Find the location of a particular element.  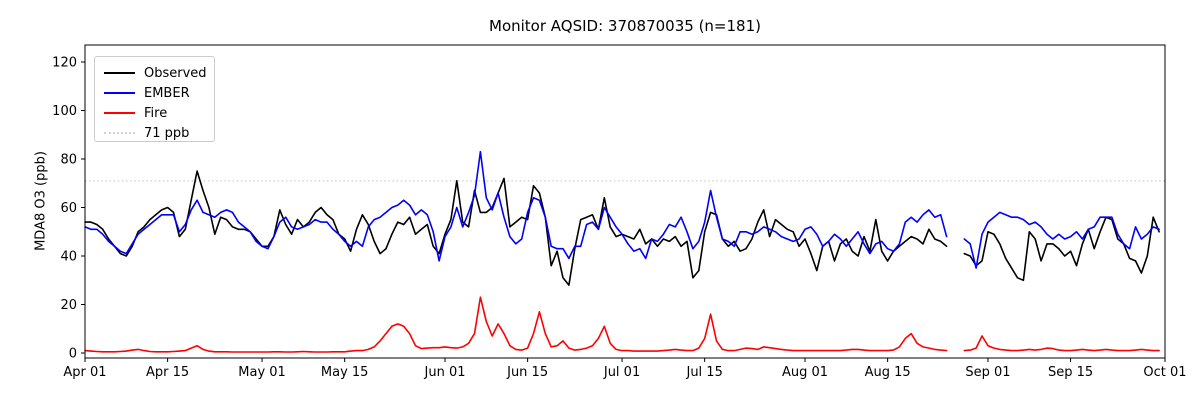

y-tick-label: 20 is located at coordinates (68, 305).